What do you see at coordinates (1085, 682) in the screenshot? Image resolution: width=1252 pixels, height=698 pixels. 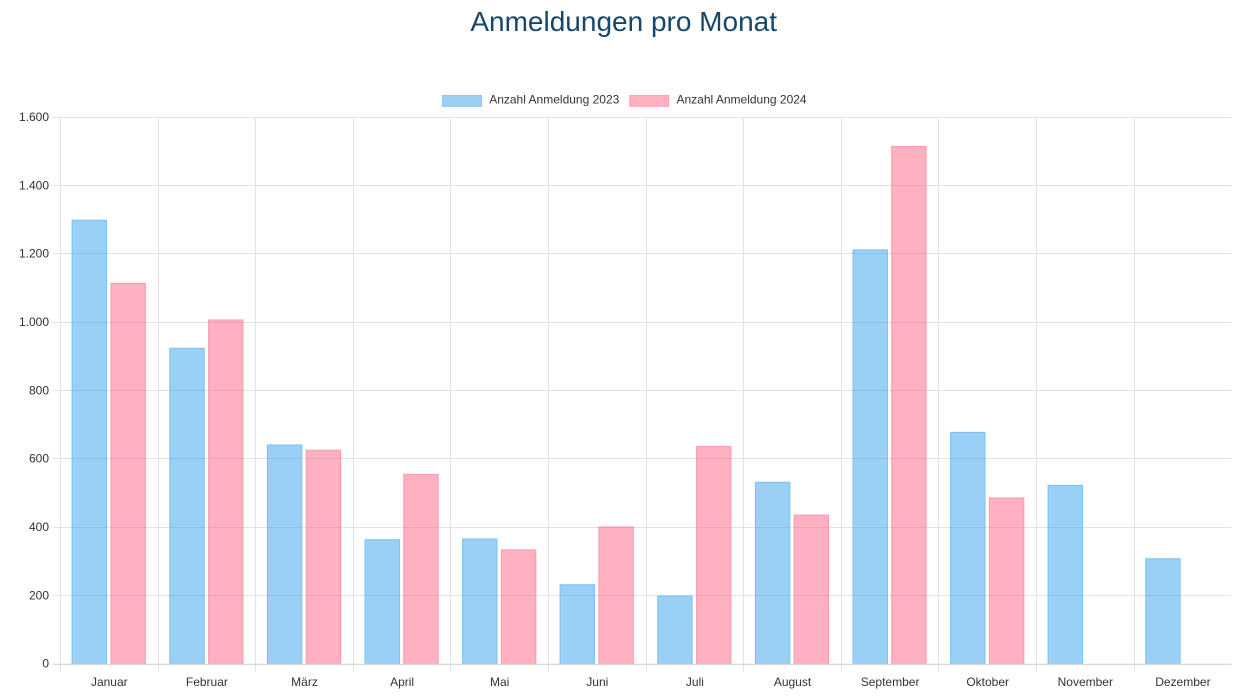 I see `svg-text: November` at bounding box center [1085, 682].